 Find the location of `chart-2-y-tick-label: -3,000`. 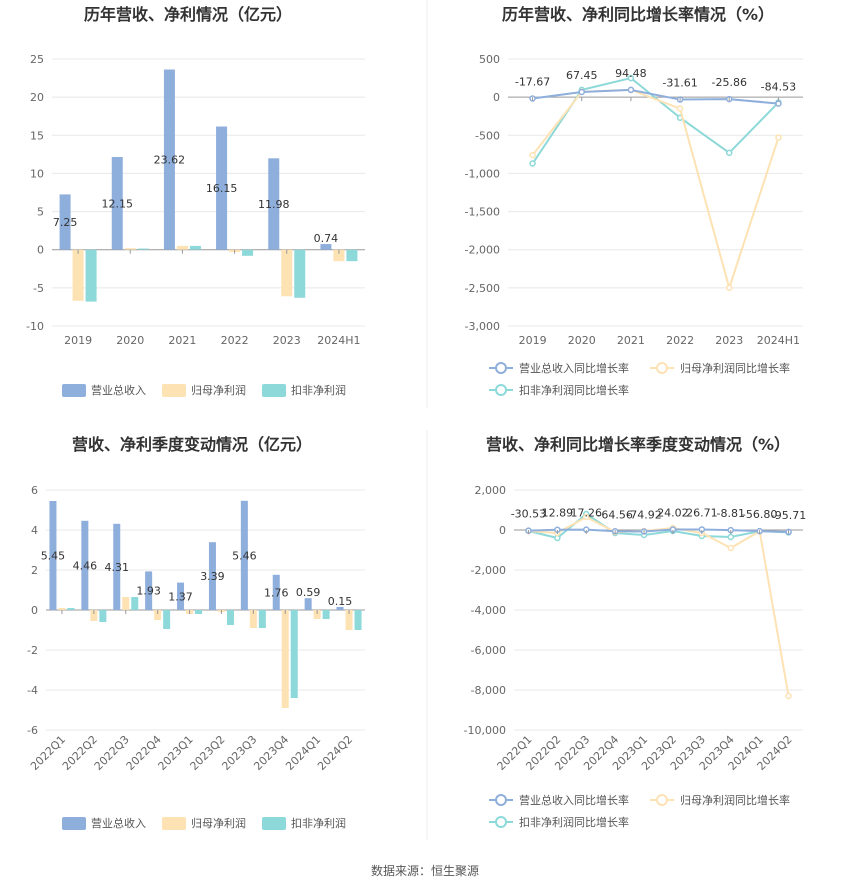

chart-2-y-tick-label: -3,000 is located at coordinates (482, 326).